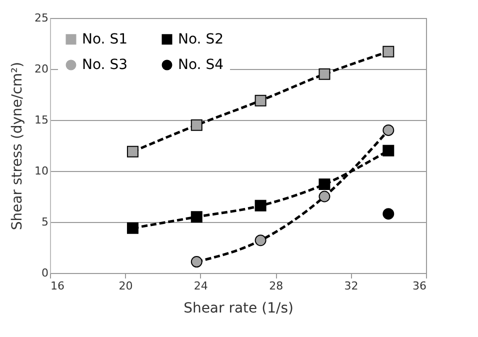  What do you see at coordinates (41, 69) in the screenshot?
I see `y-tick-label: 20` at bounding box center [41, 69].